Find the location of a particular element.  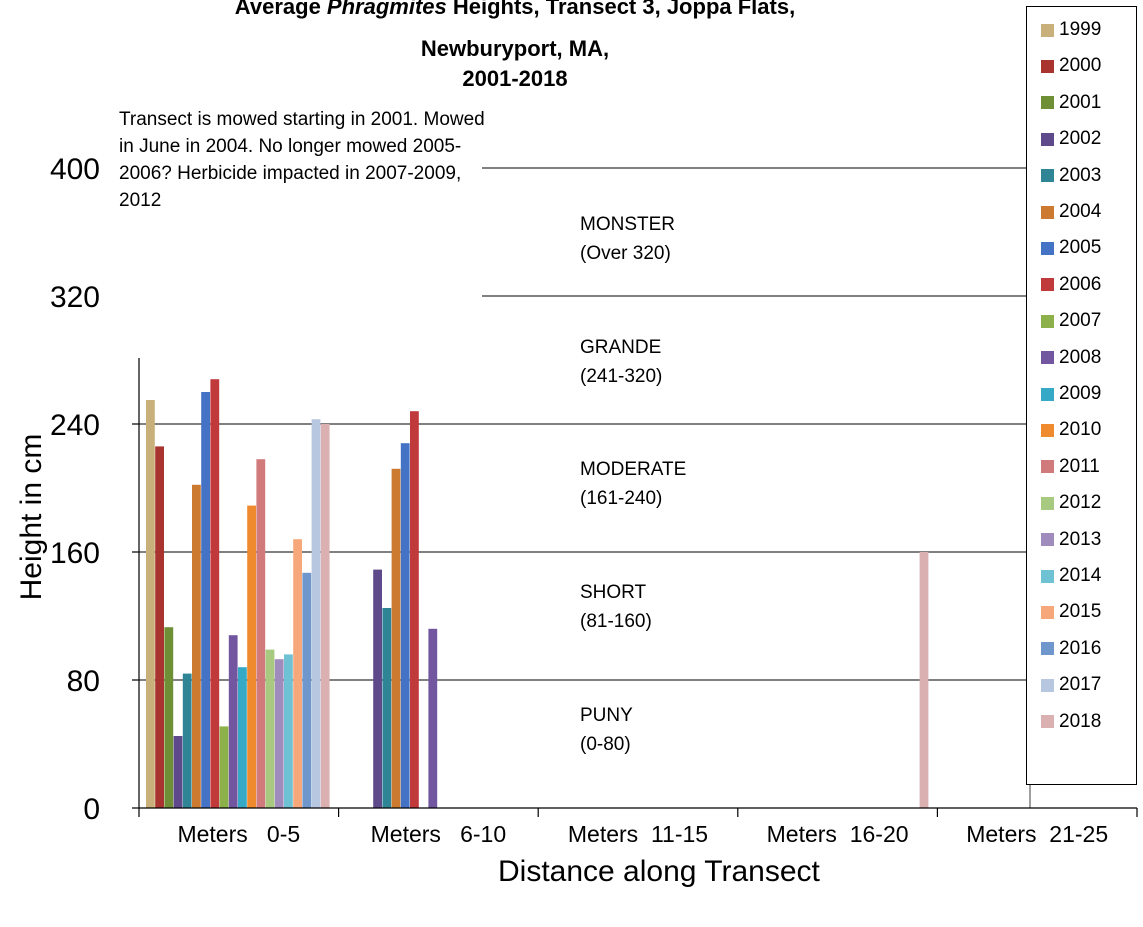

zone-label-short: SHORT (81-160) is located at coordinates (616, 607).